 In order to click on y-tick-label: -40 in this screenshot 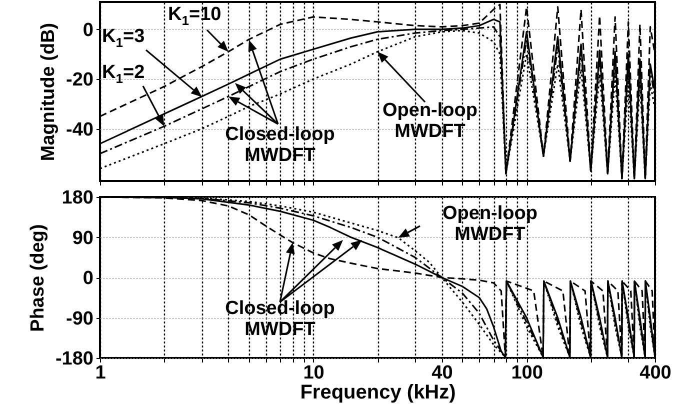, I will do `click(80, 129)`.